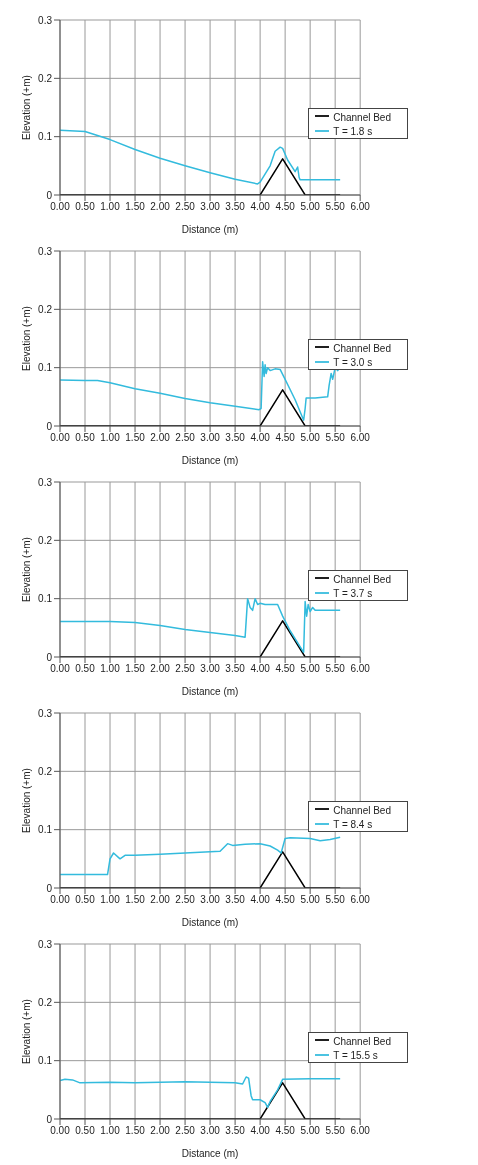 The height and width of the screenshot is (1165, 478). I want to click on legend-label: T = 1.8 s, so click(353, 131).